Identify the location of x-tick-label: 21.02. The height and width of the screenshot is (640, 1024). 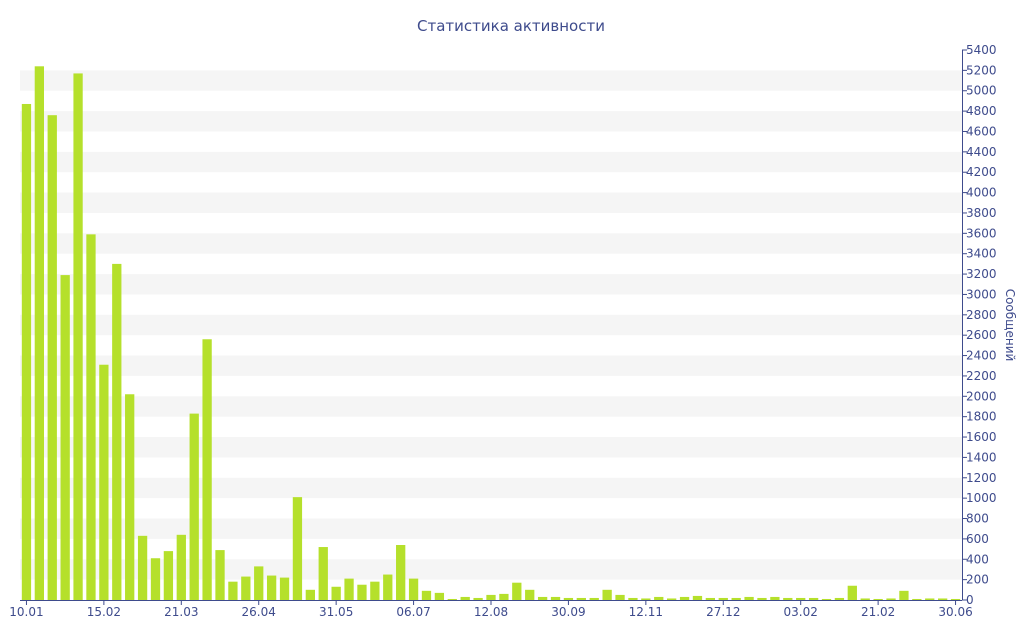
(878, 612).